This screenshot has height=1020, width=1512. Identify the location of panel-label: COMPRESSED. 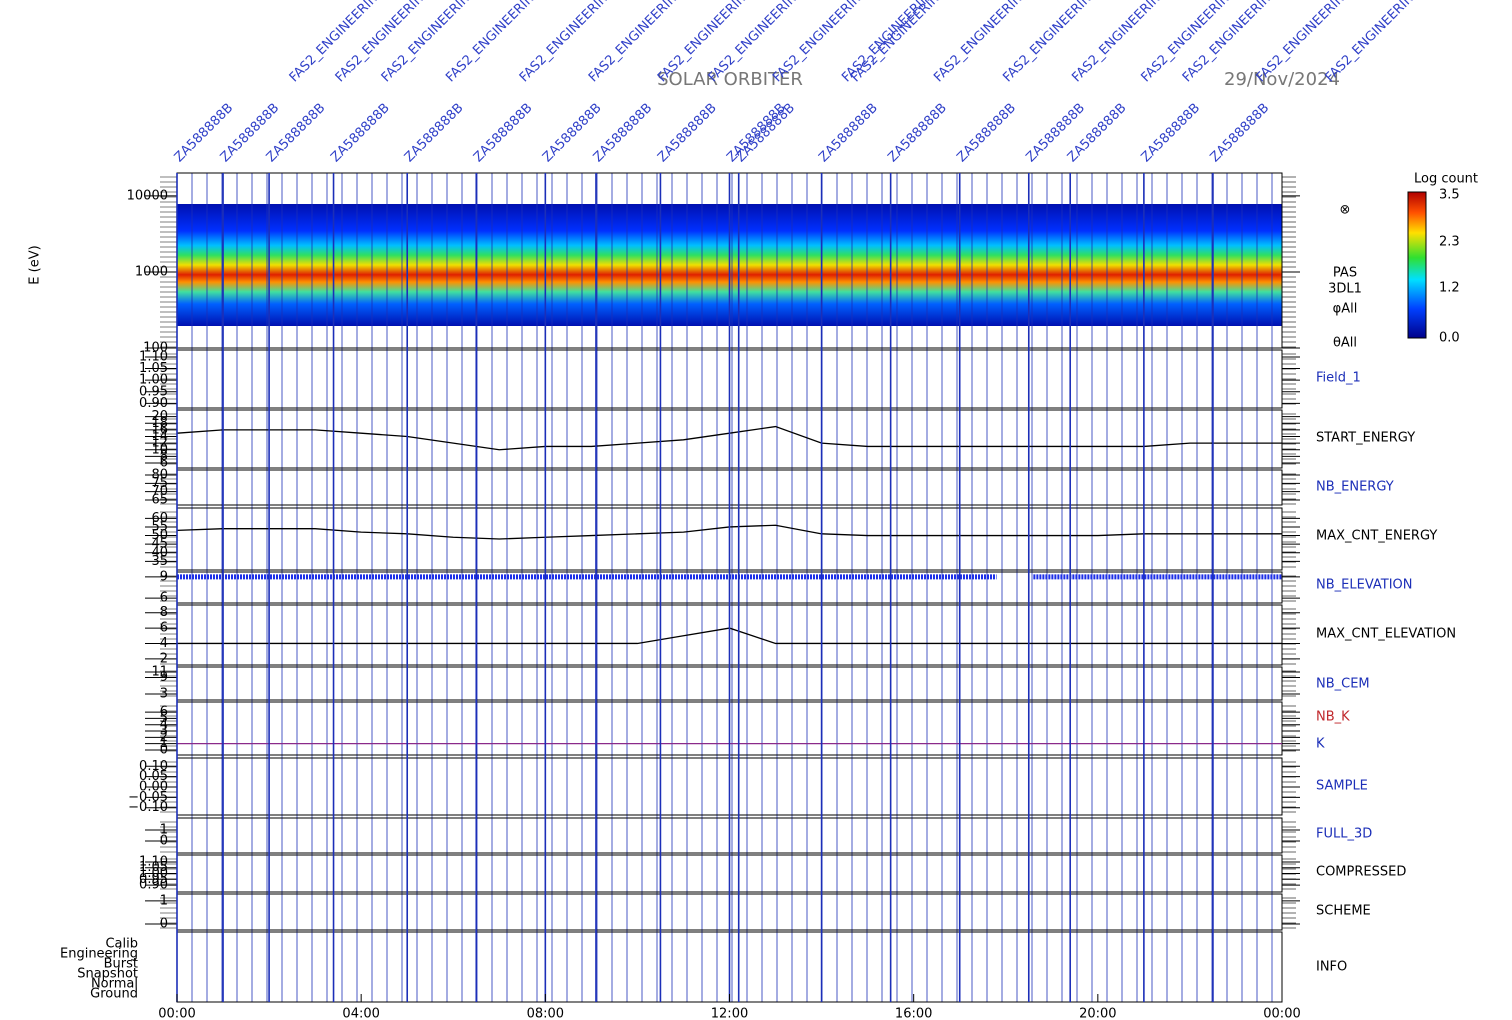
(1361, 872).